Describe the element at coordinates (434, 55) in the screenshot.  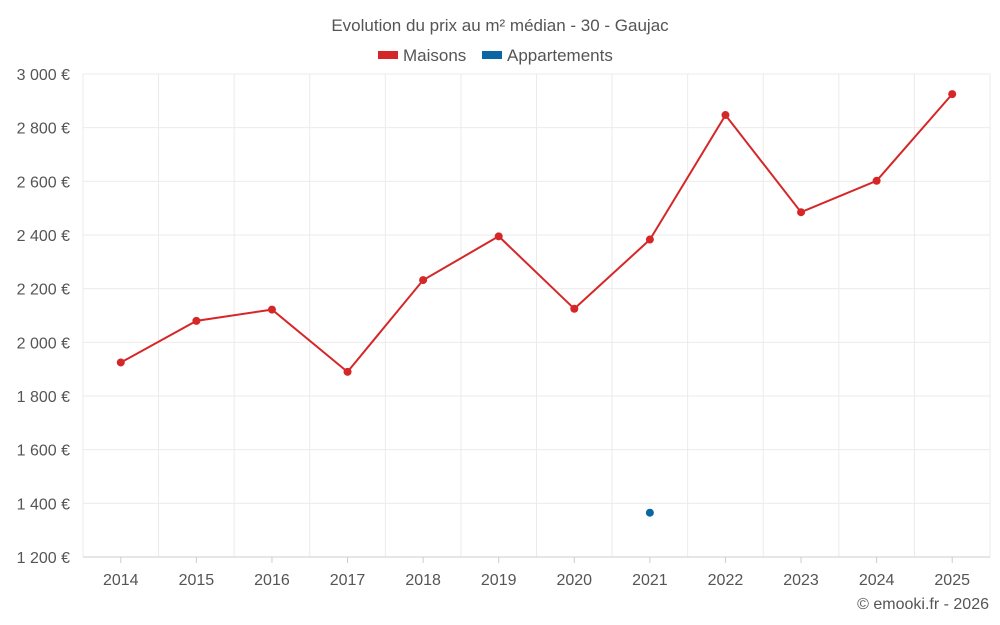
I see `legend-label-maisons: Maisons` at that location.